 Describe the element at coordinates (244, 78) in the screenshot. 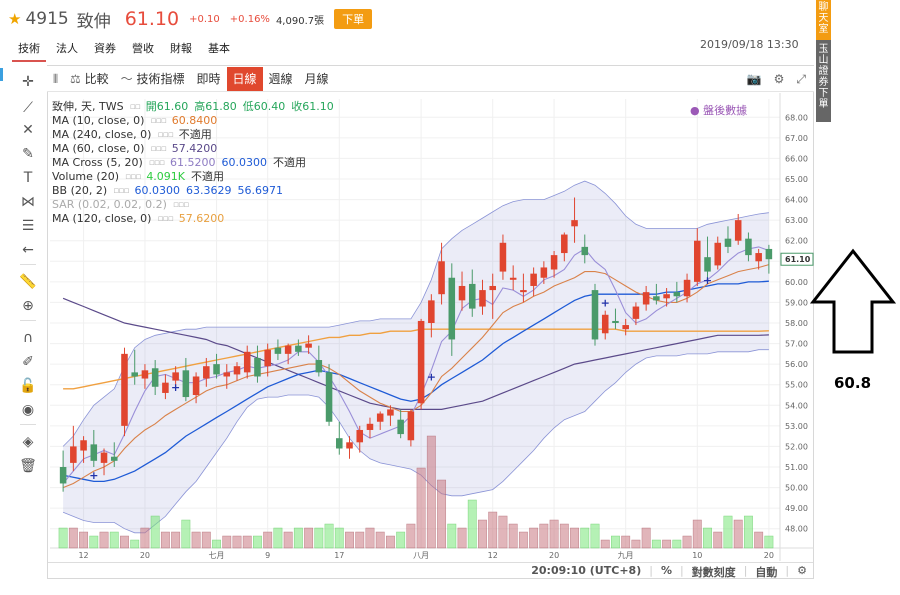

I see `interval-daily: 日線` at that location.